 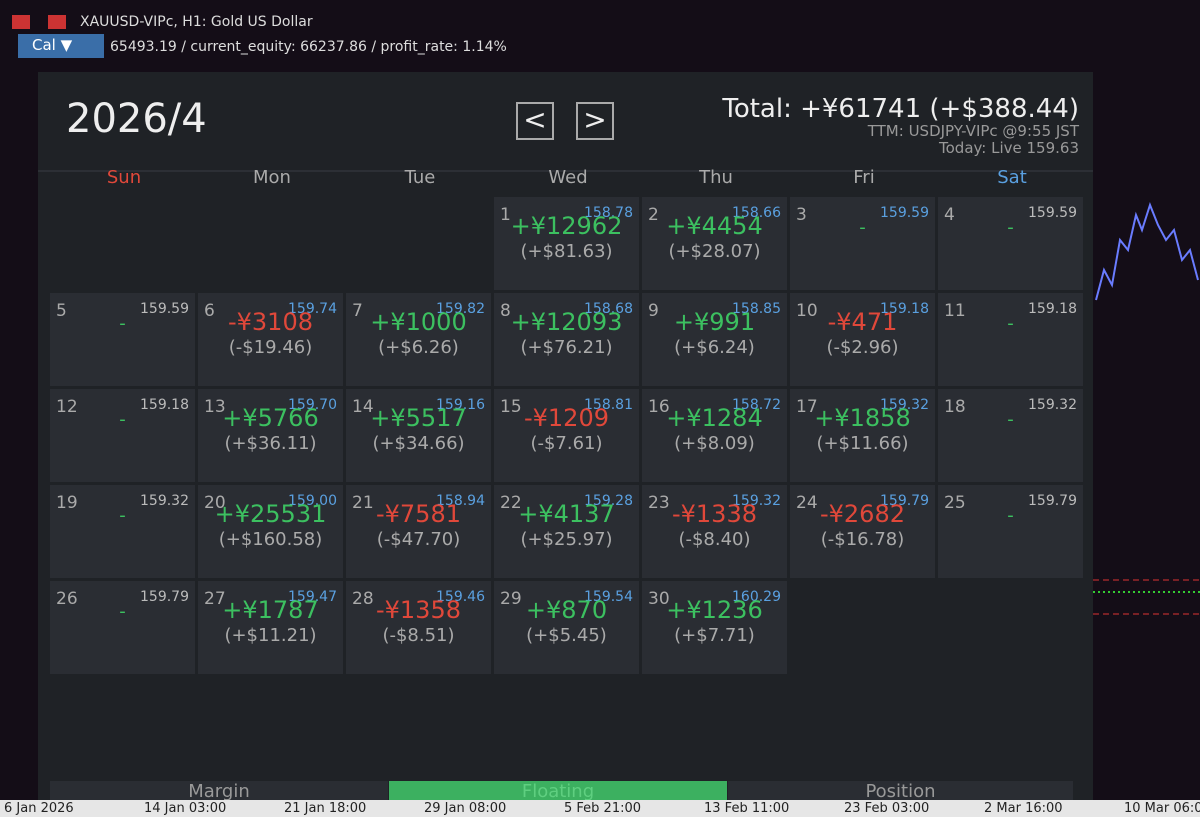 I want to click on pnl: +¥1236, so click(x=714, y=610).